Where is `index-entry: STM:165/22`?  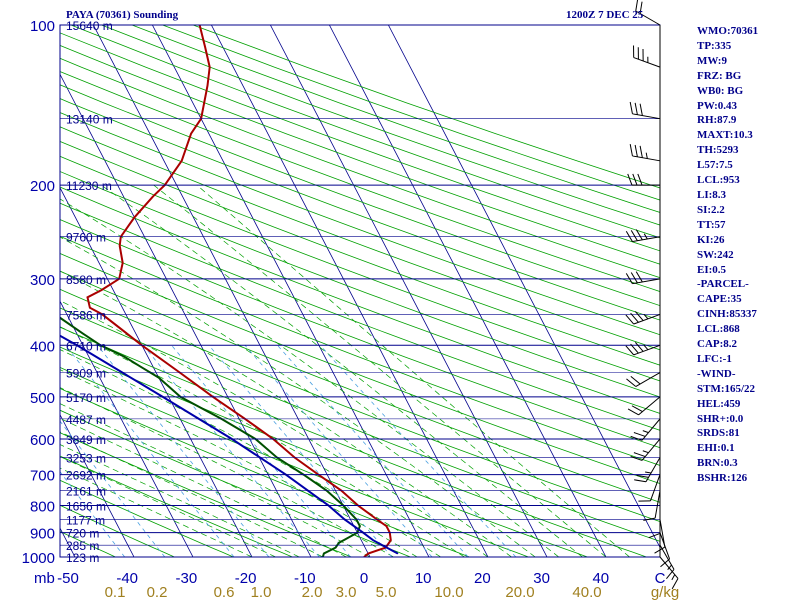 index-entry: STM:165/22 is located at coordinates (726, 388).